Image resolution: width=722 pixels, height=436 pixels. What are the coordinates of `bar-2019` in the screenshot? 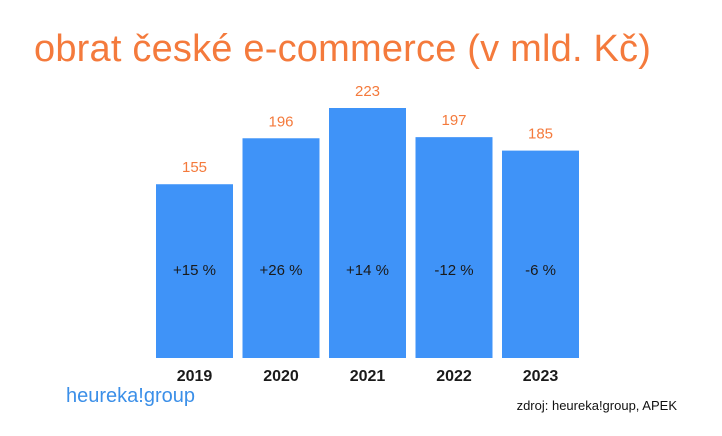 It's located at (194, 271).